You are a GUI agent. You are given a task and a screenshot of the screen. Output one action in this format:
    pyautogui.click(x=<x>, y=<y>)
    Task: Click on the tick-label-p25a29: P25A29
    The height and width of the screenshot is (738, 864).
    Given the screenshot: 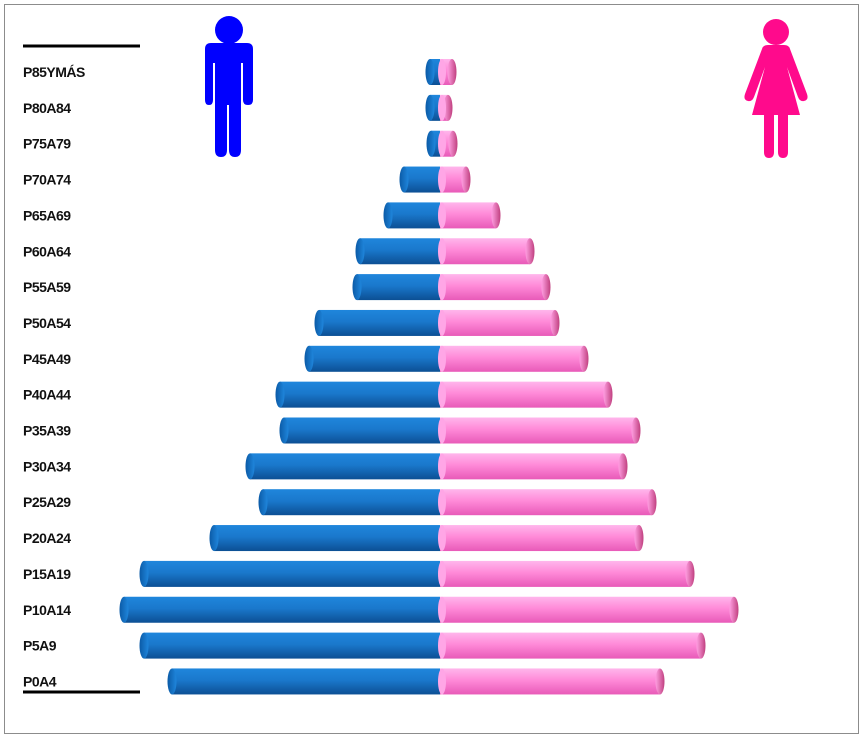 What is the action you would take?
    pyautogui.click(x=47, y=502)
    